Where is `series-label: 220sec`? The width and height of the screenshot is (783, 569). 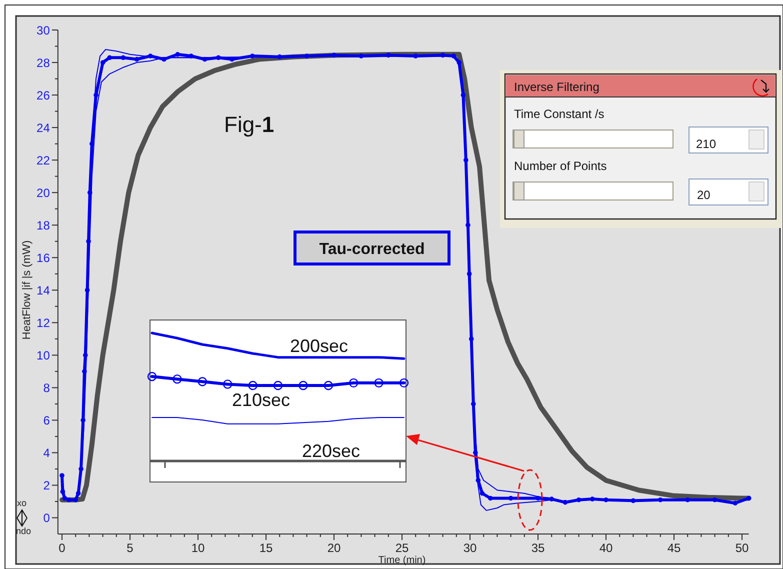
series-label: 220sec is located at coordinates (331, 451).